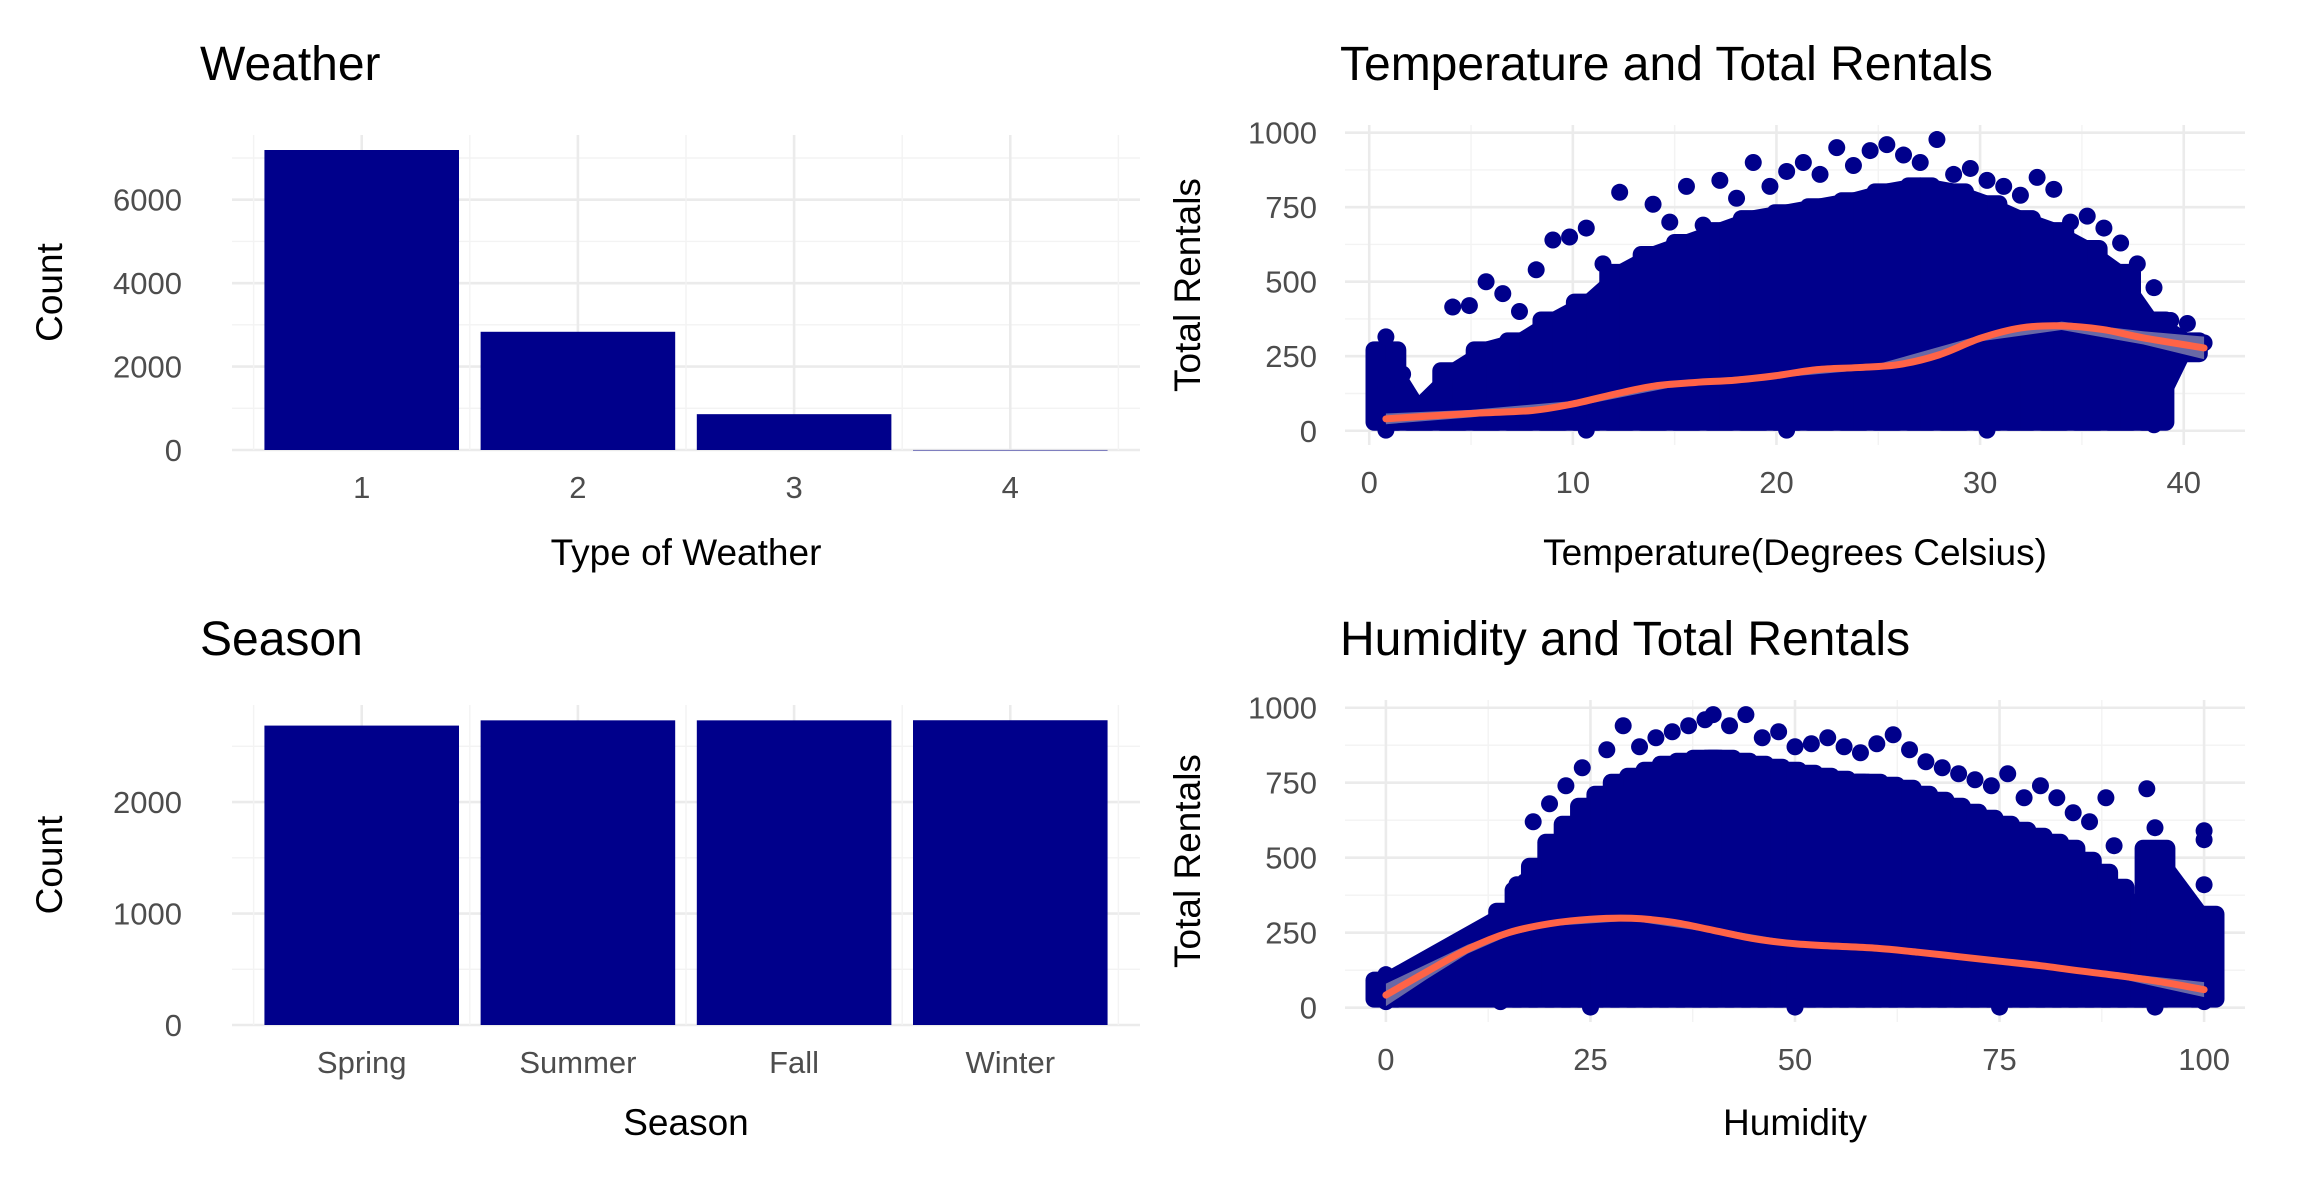  I want to click on season-y-tick-label: 1000, so click(147, 914).